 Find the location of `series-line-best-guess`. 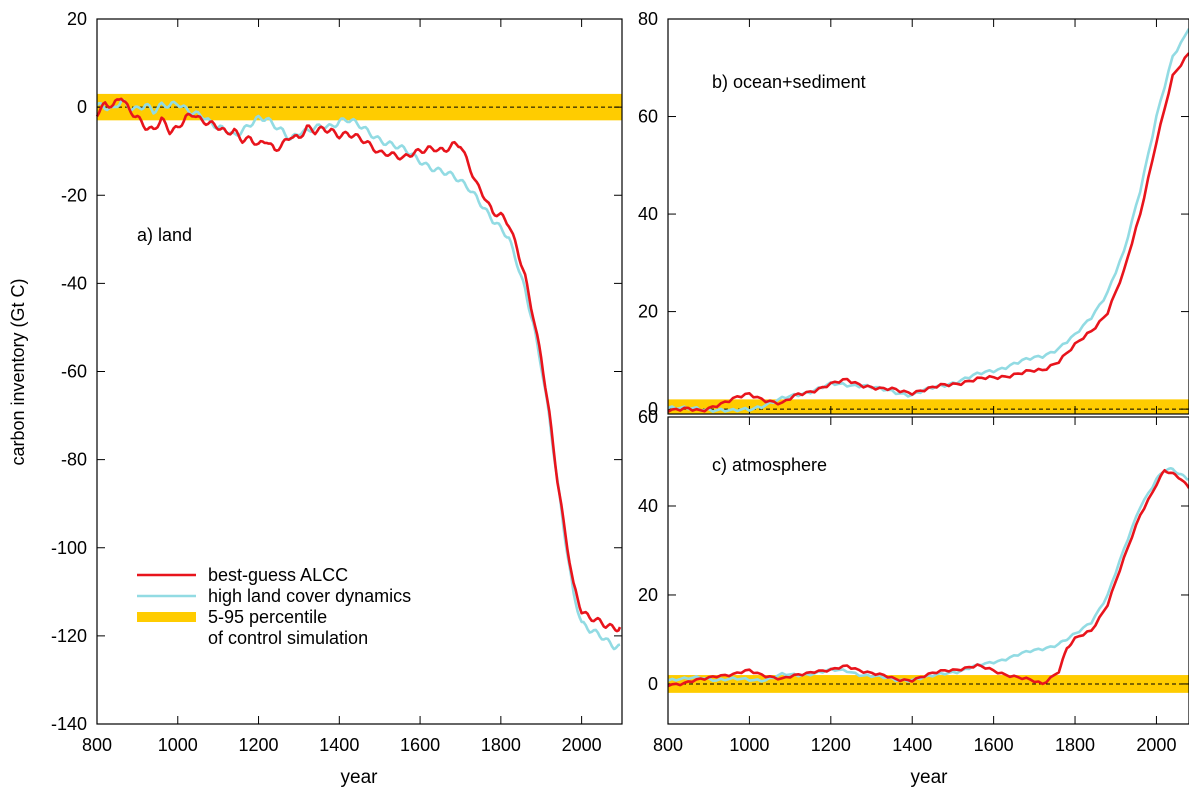

series-line-best-guess is located at coordinates (928, 578).